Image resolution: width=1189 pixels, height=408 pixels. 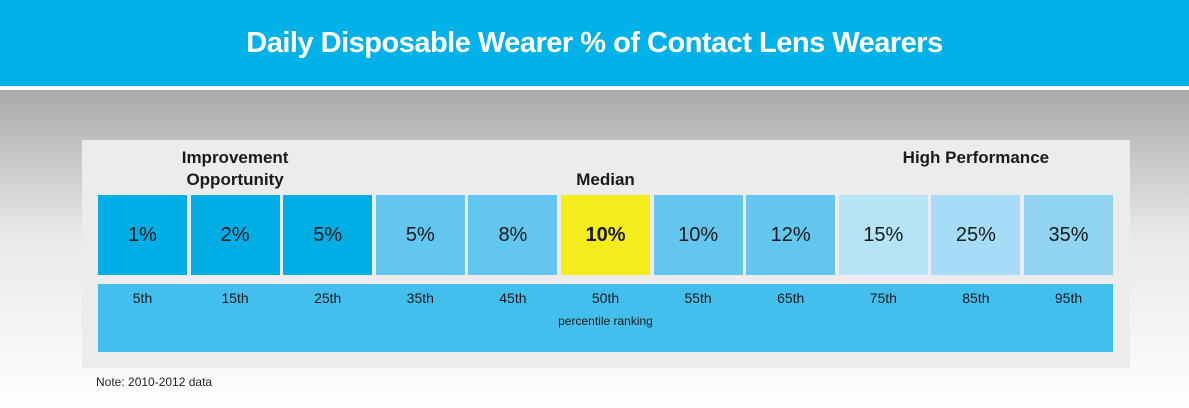 I want to click on percentile-label: 55th, so click(x=698, y=298).